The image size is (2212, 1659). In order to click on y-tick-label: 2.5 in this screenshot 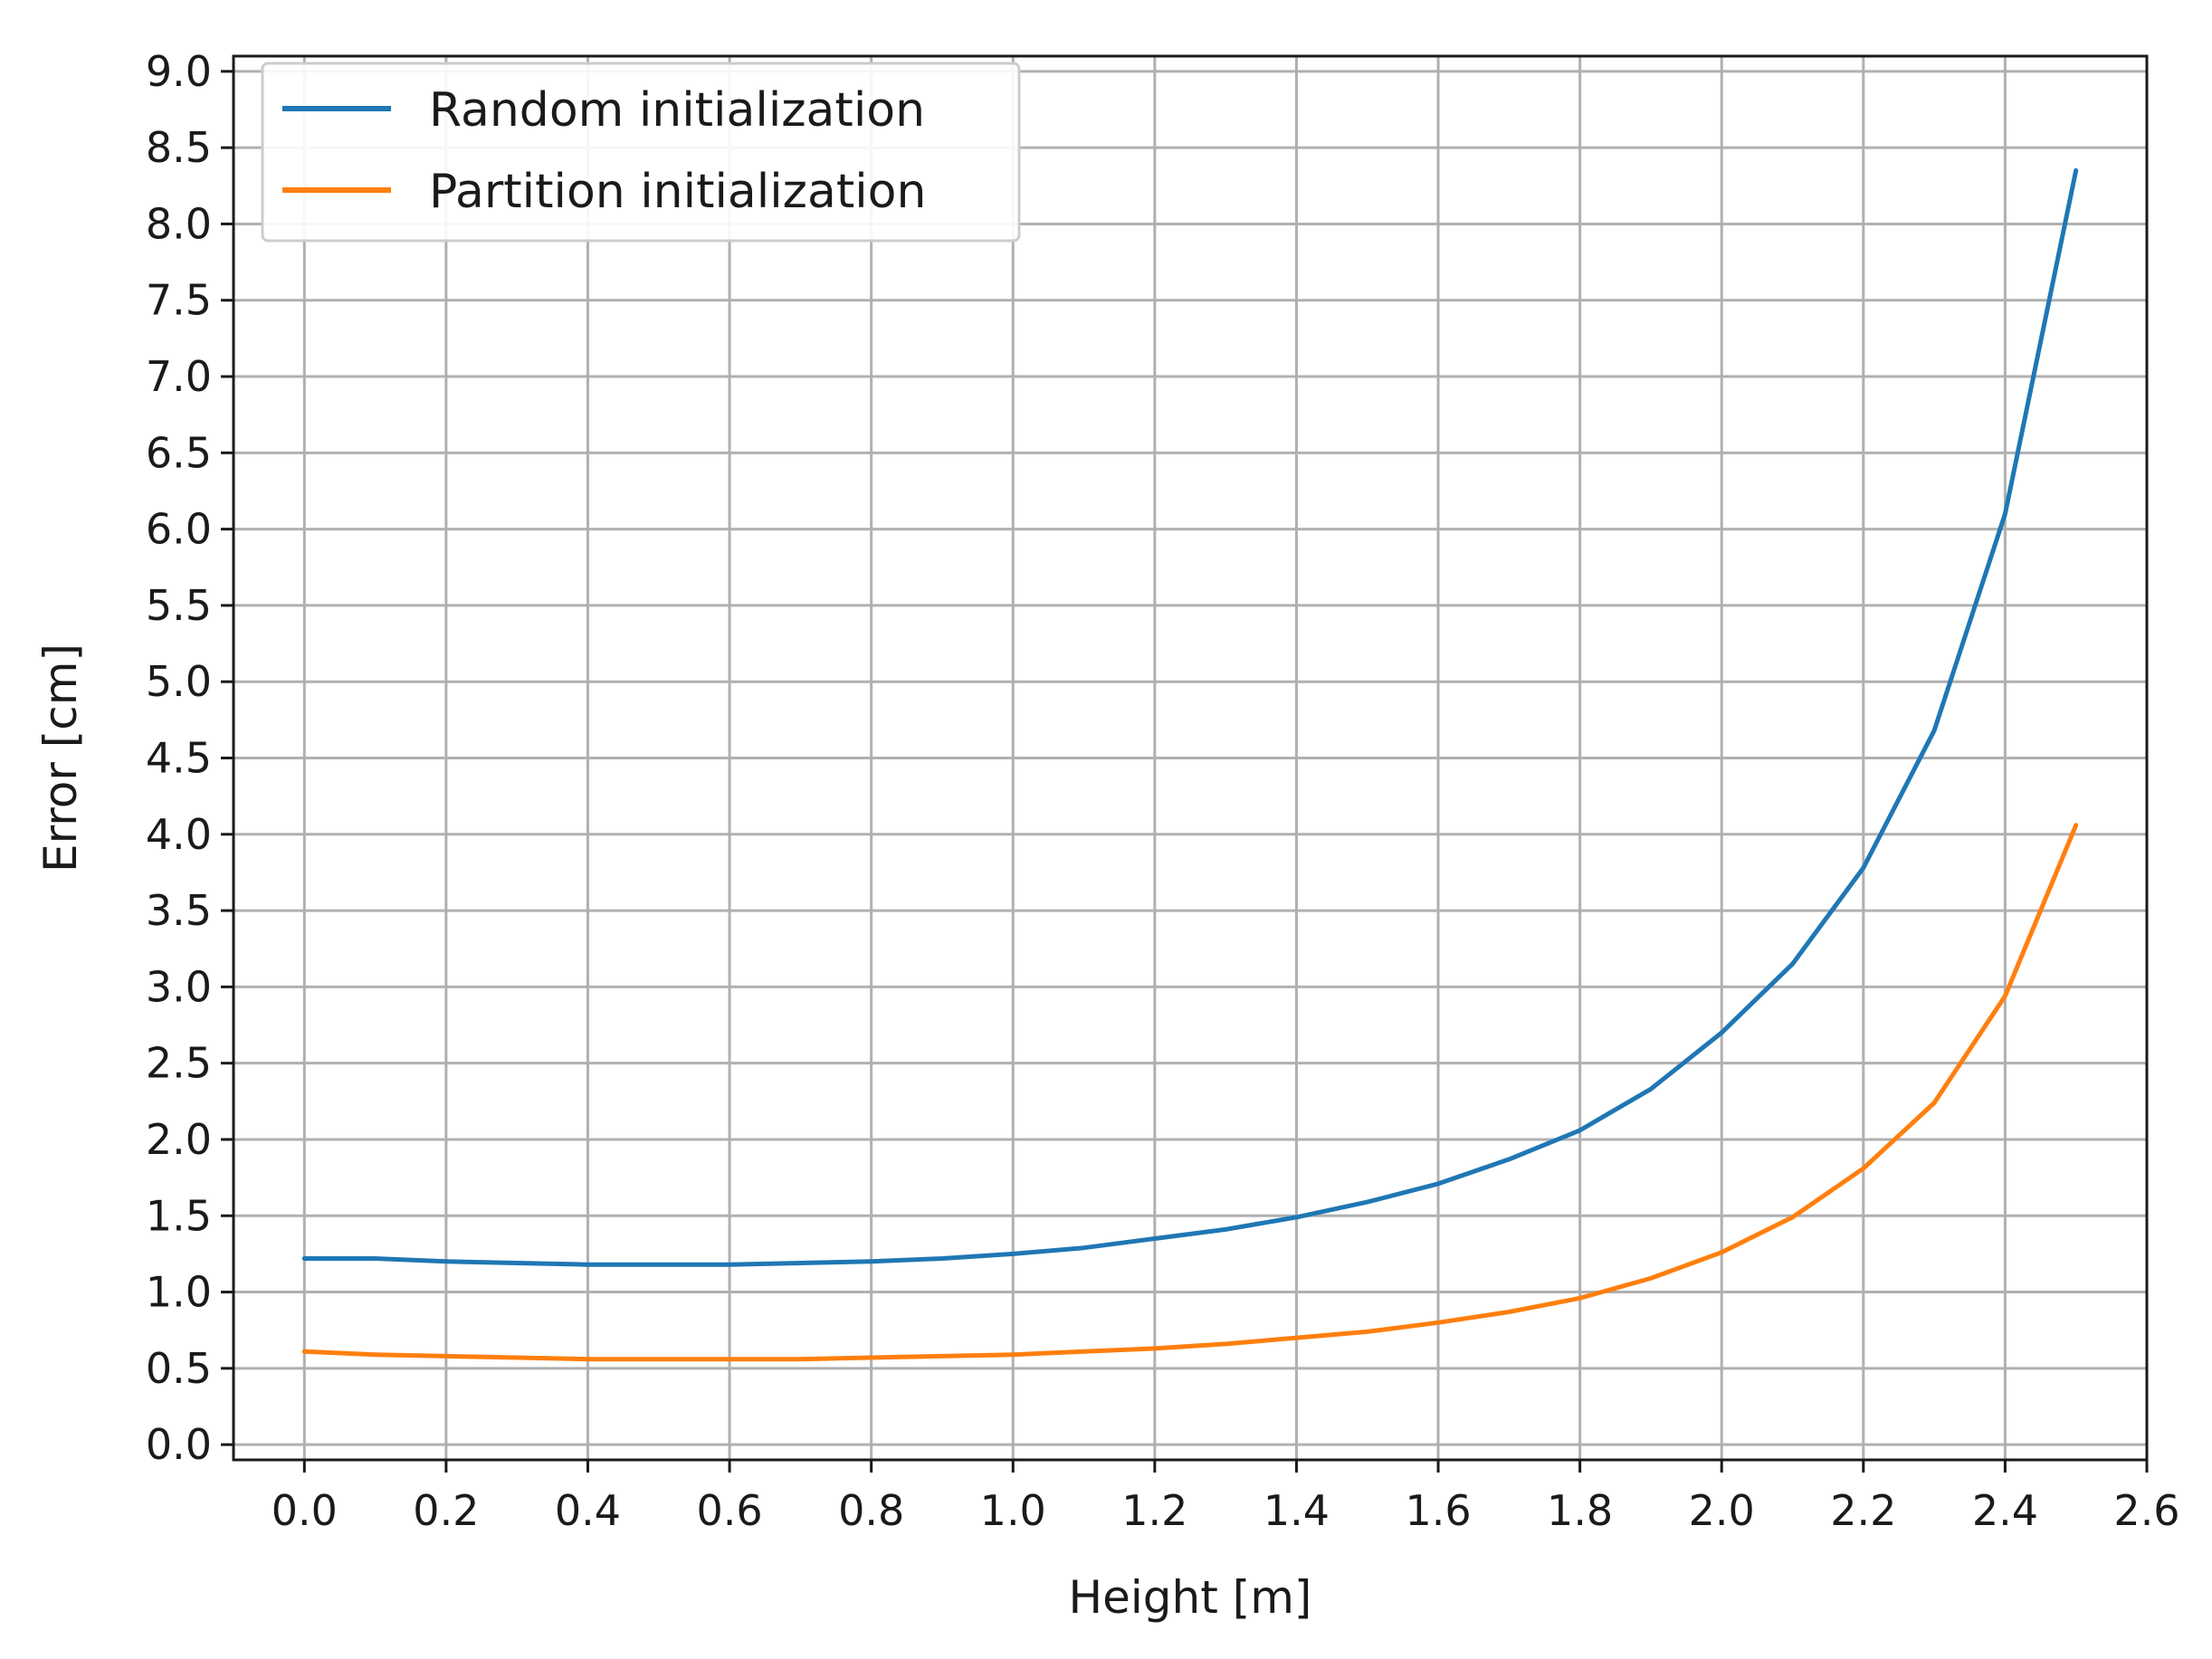, I will do `click(179, 1063)`.